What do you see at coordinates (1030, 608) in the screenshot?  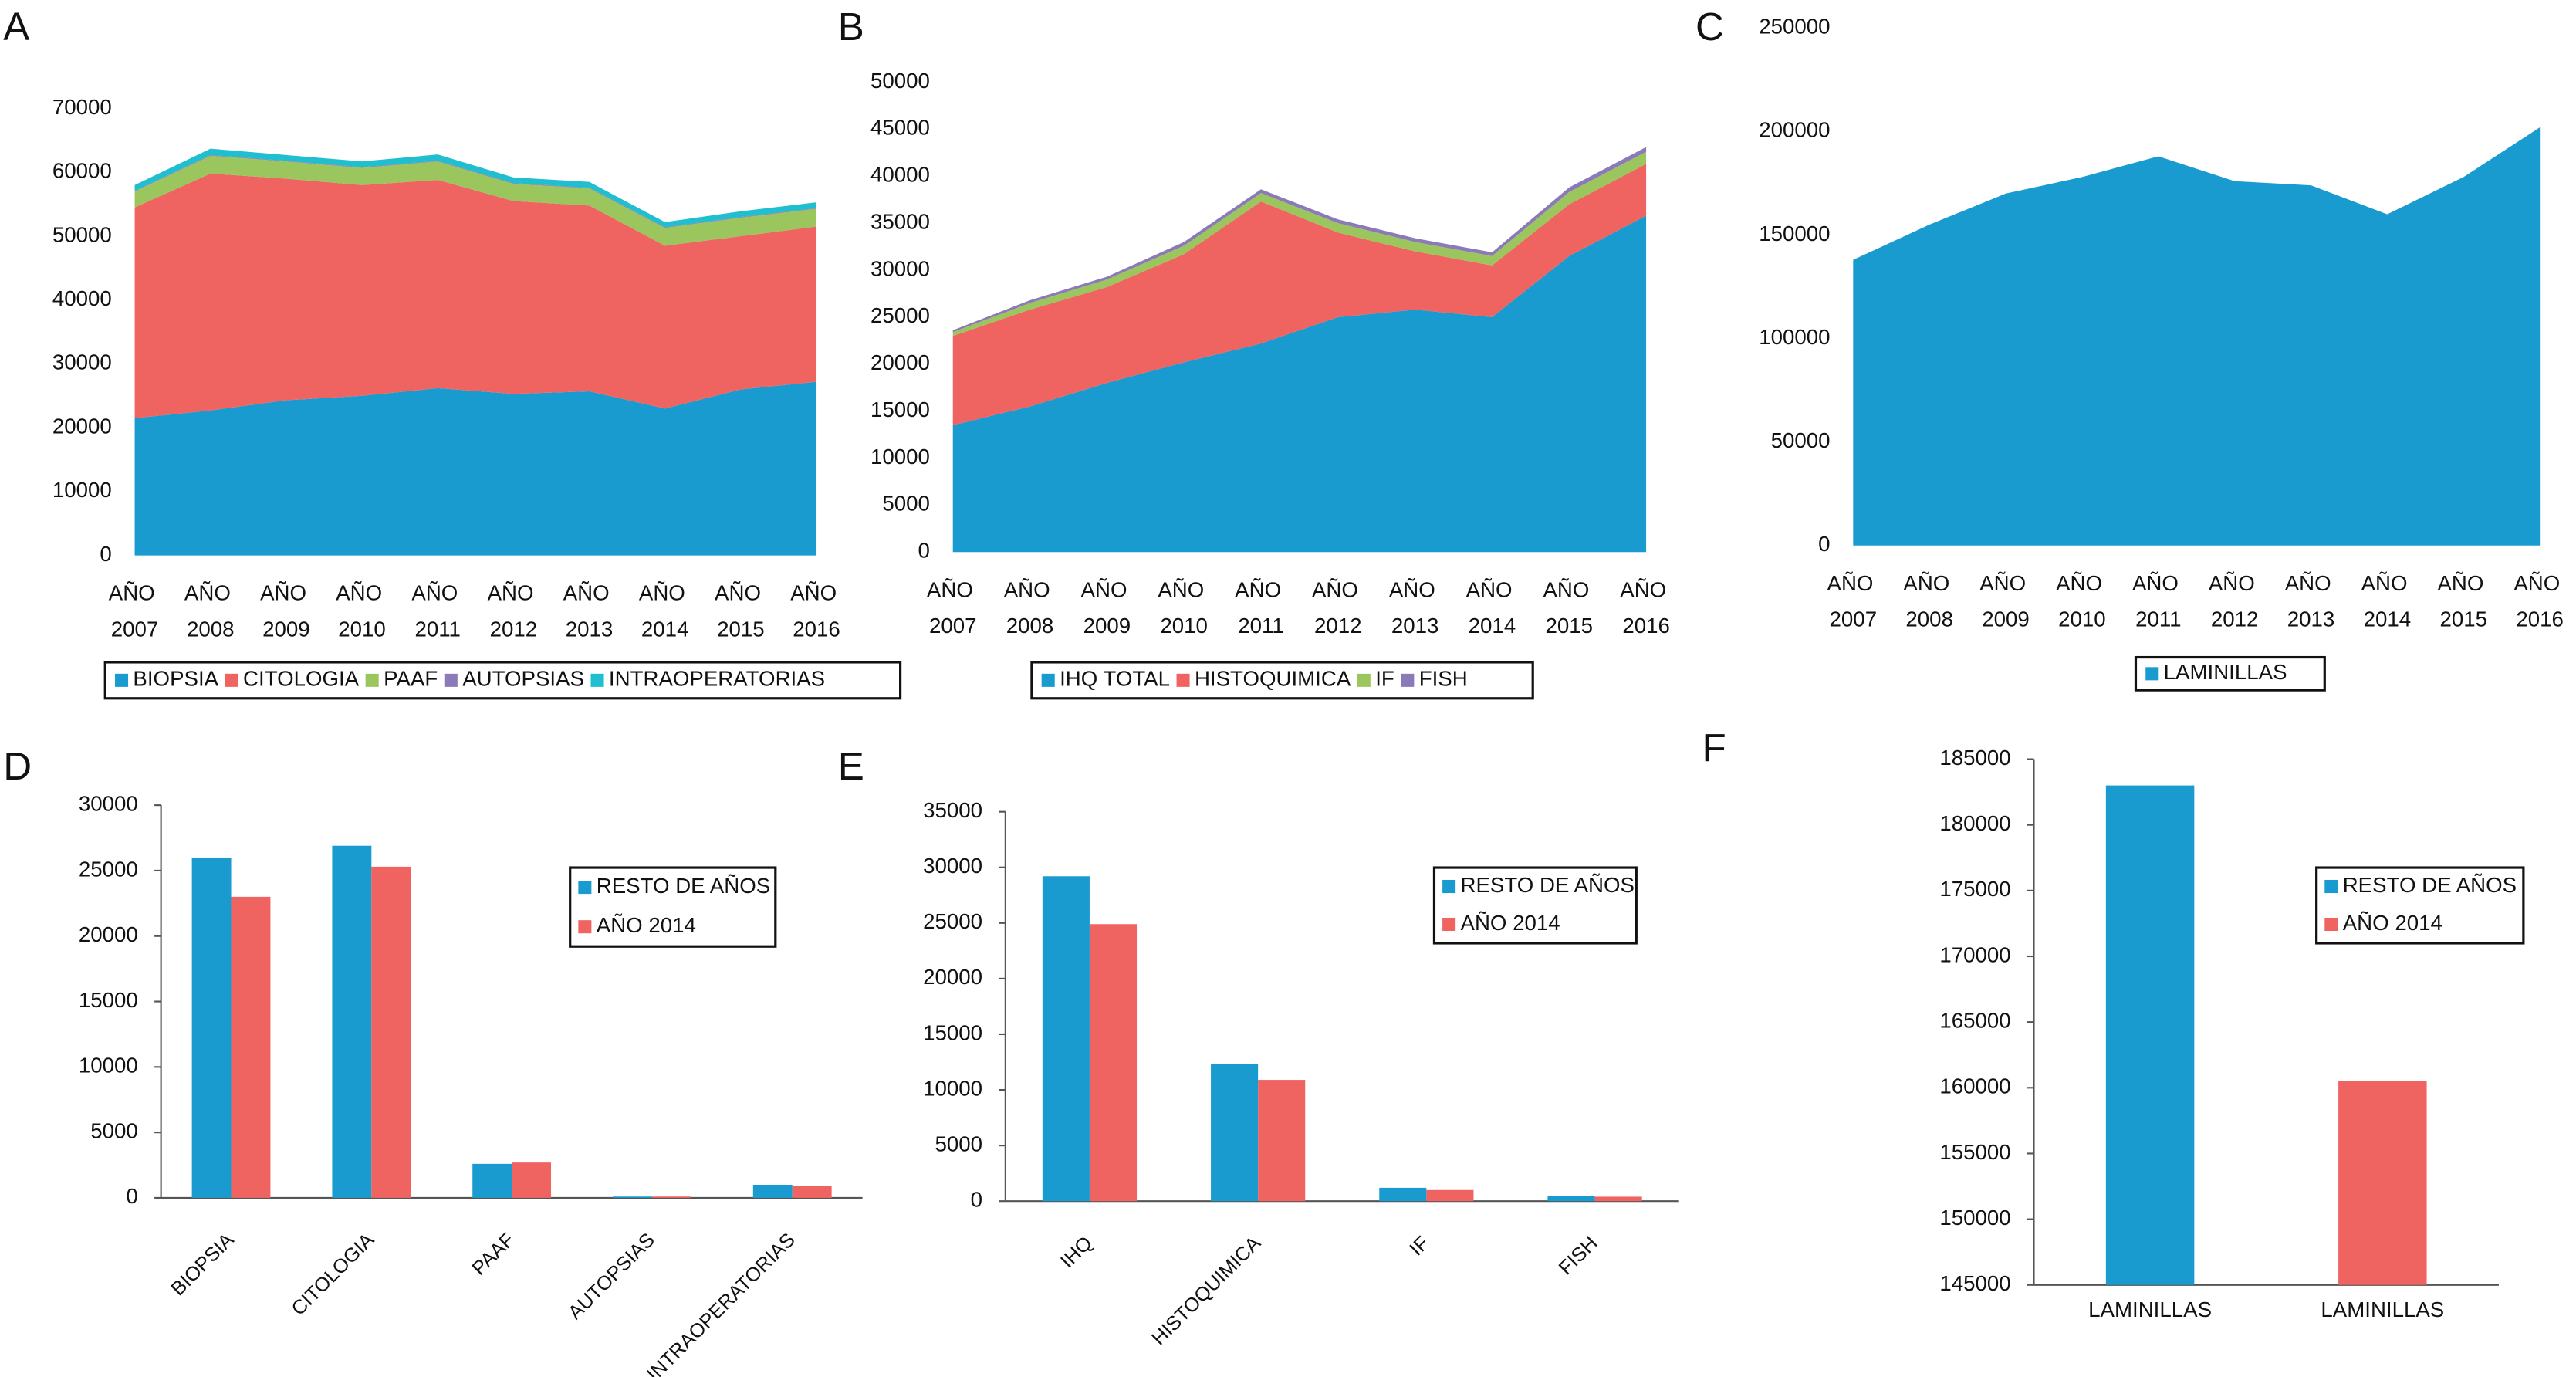 I see `x-tick-label: AÑO 2008` at bounding box center [1030, 608].